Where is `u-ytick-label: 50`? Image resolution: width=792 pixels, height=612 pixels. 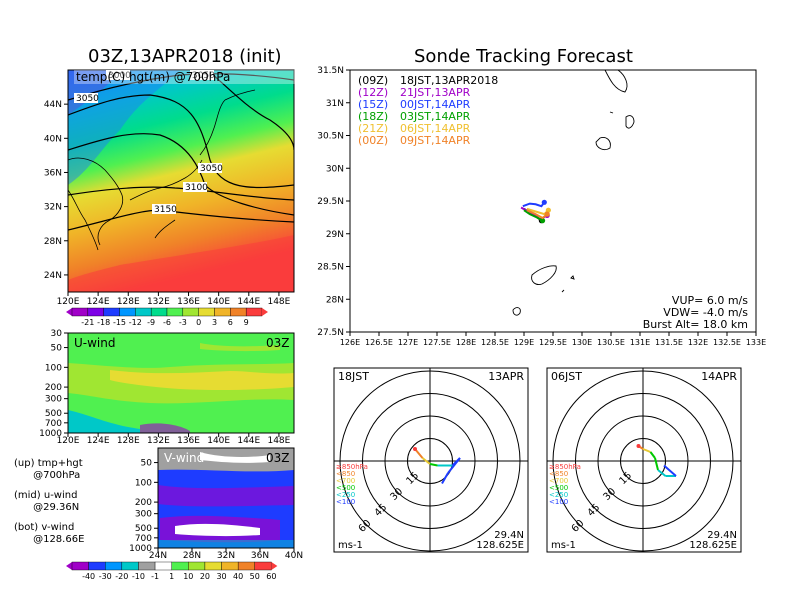 u-ytick-label: 50 is located at coordinates (57, 349).